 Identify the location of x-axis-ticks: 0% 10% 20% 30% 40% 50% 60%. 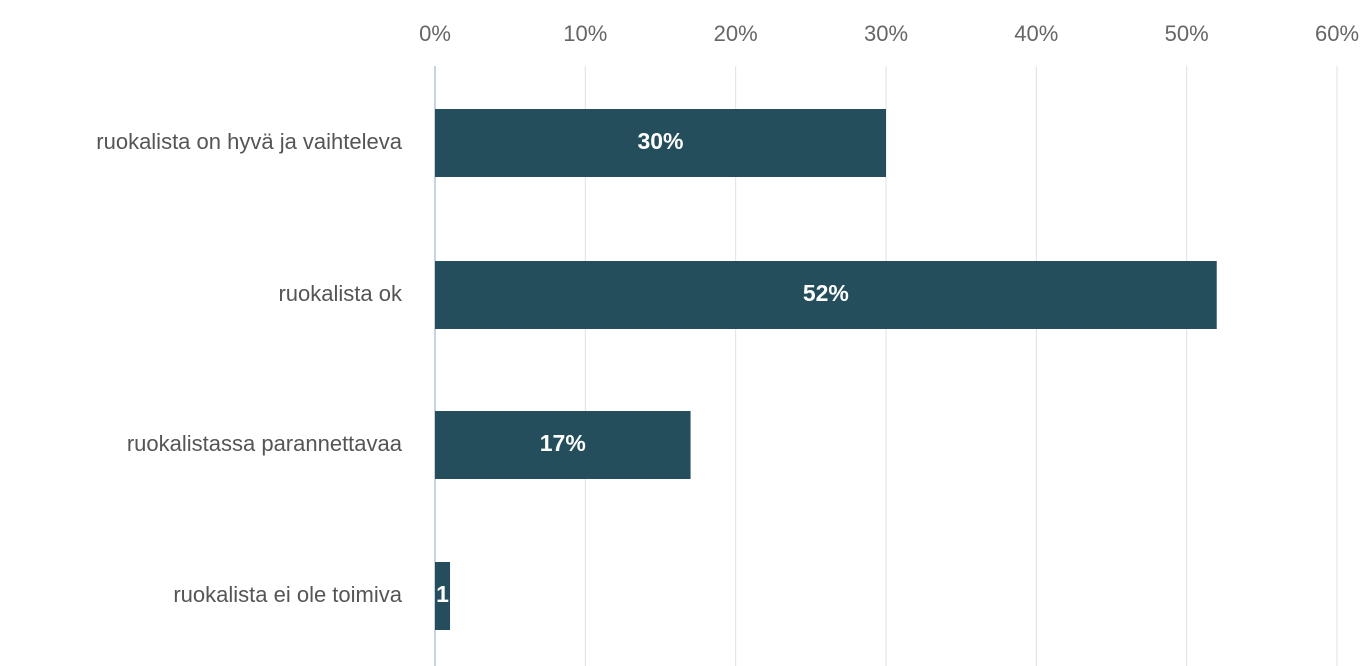
(889, 33).